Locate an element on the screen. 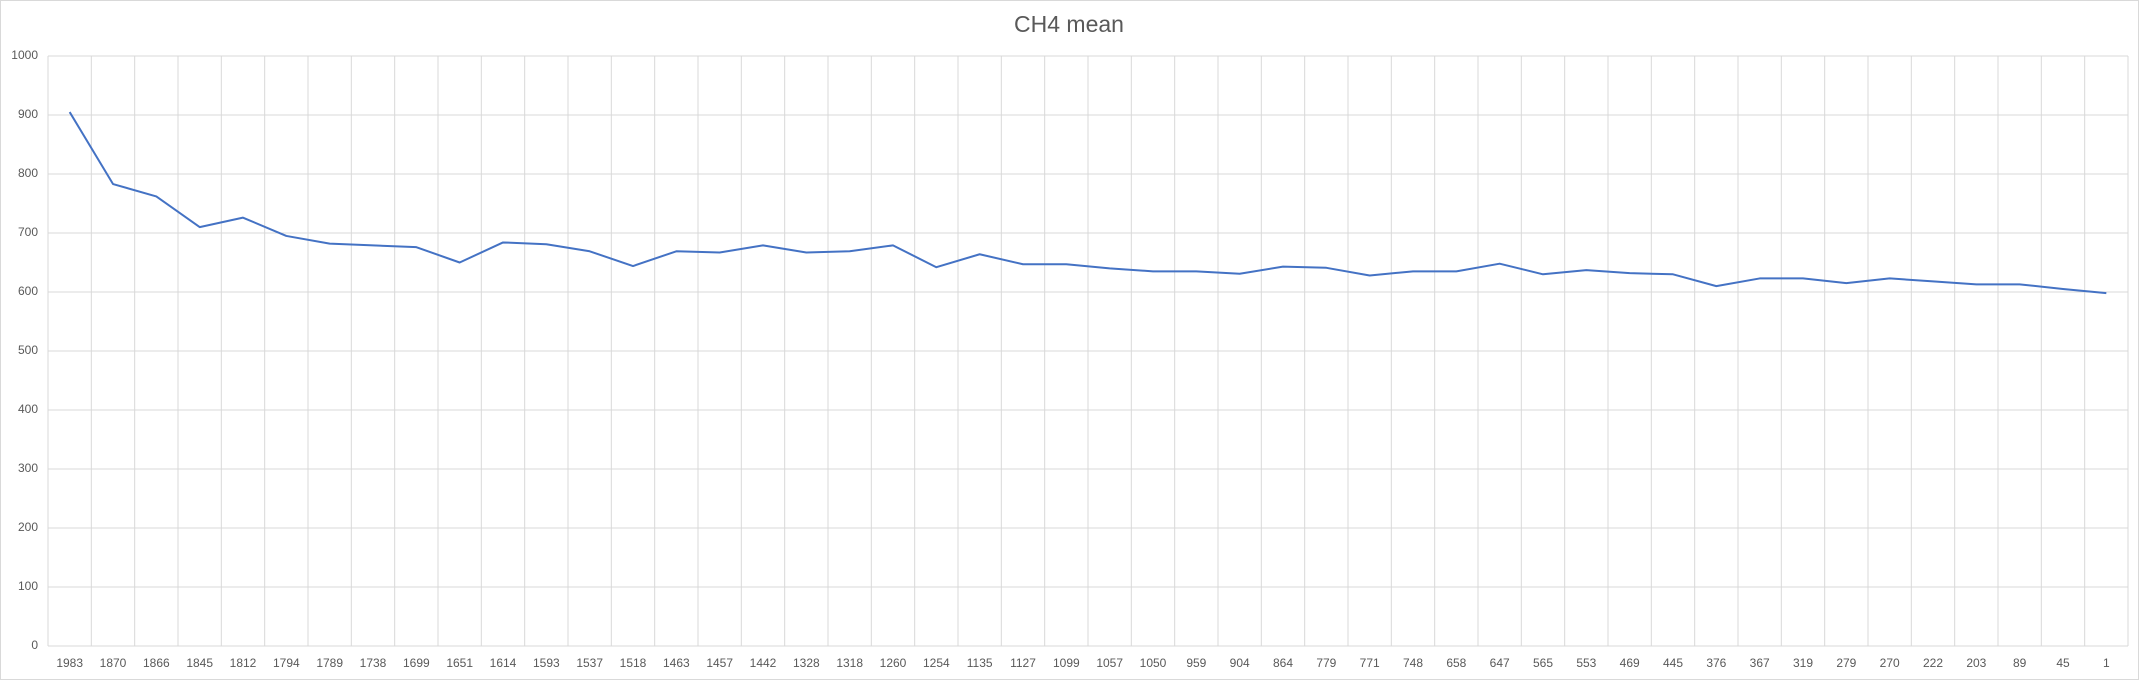 This screenshot has width=2139, height=680. x-tick-label: 469 is located at coordinates (1630, 663).